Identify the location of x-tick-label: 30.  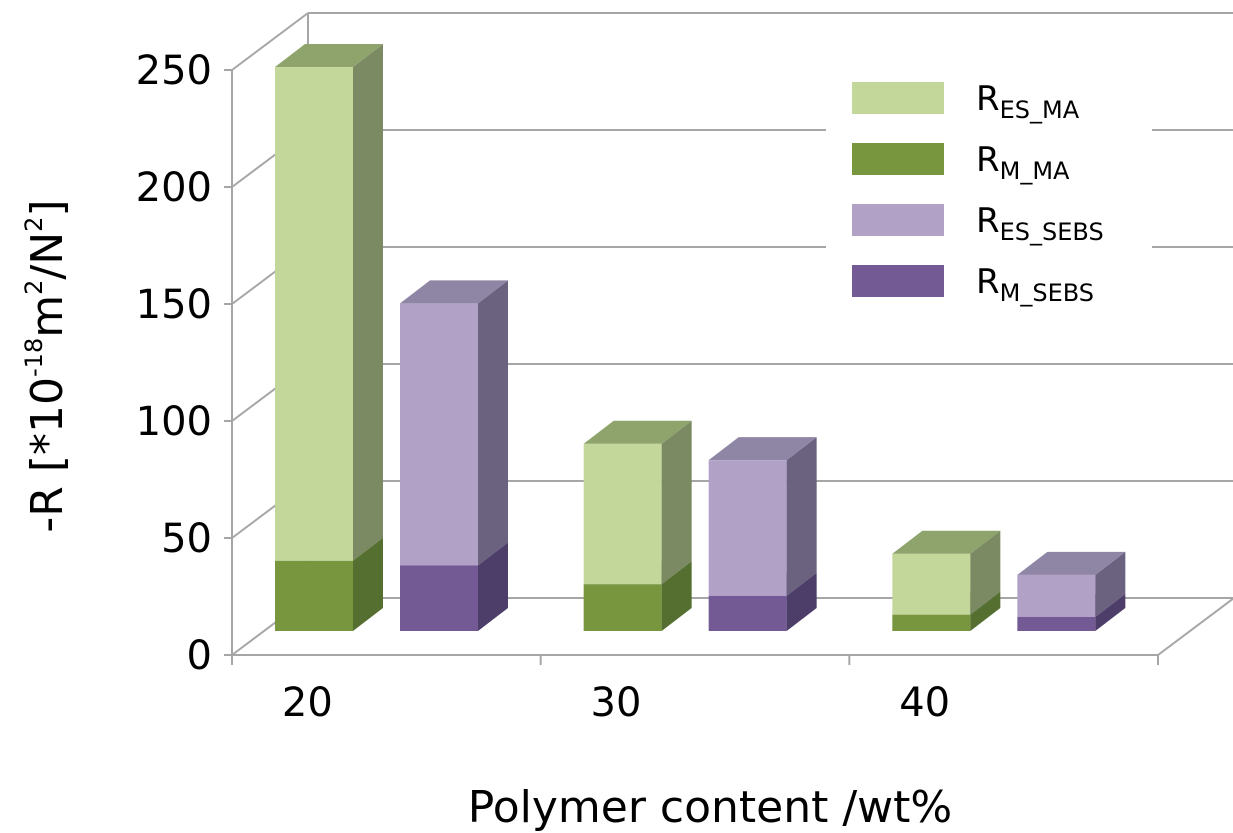
(616, 703).